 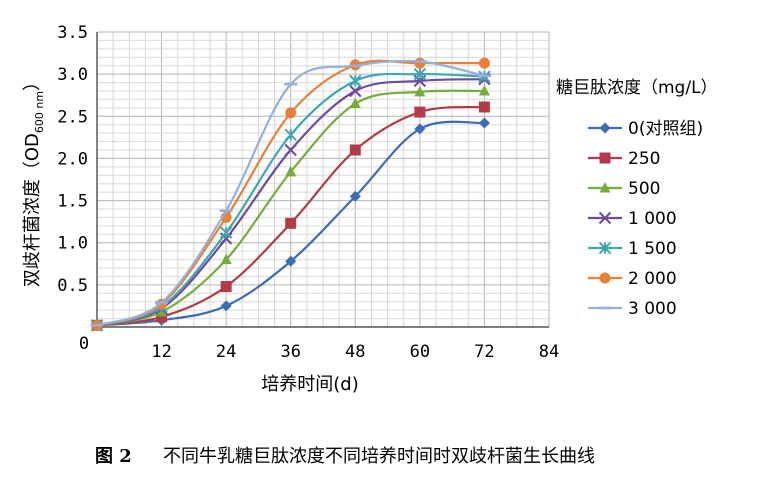 I want to click on x-tick-label: 36, so click(x=290, y=352).